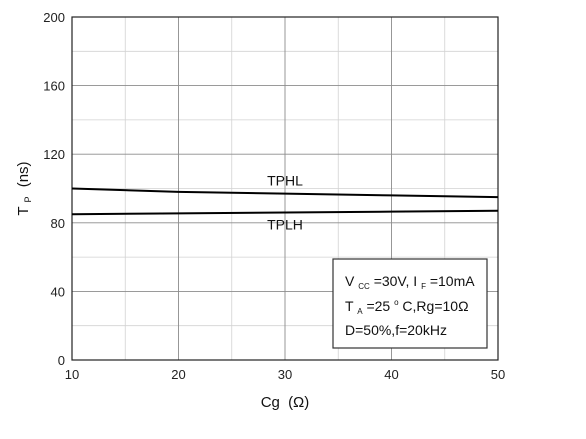 This screenshot has height=439, width=586. I want to click on cond-vcc-rest: =30V, I, so click(395, 281).